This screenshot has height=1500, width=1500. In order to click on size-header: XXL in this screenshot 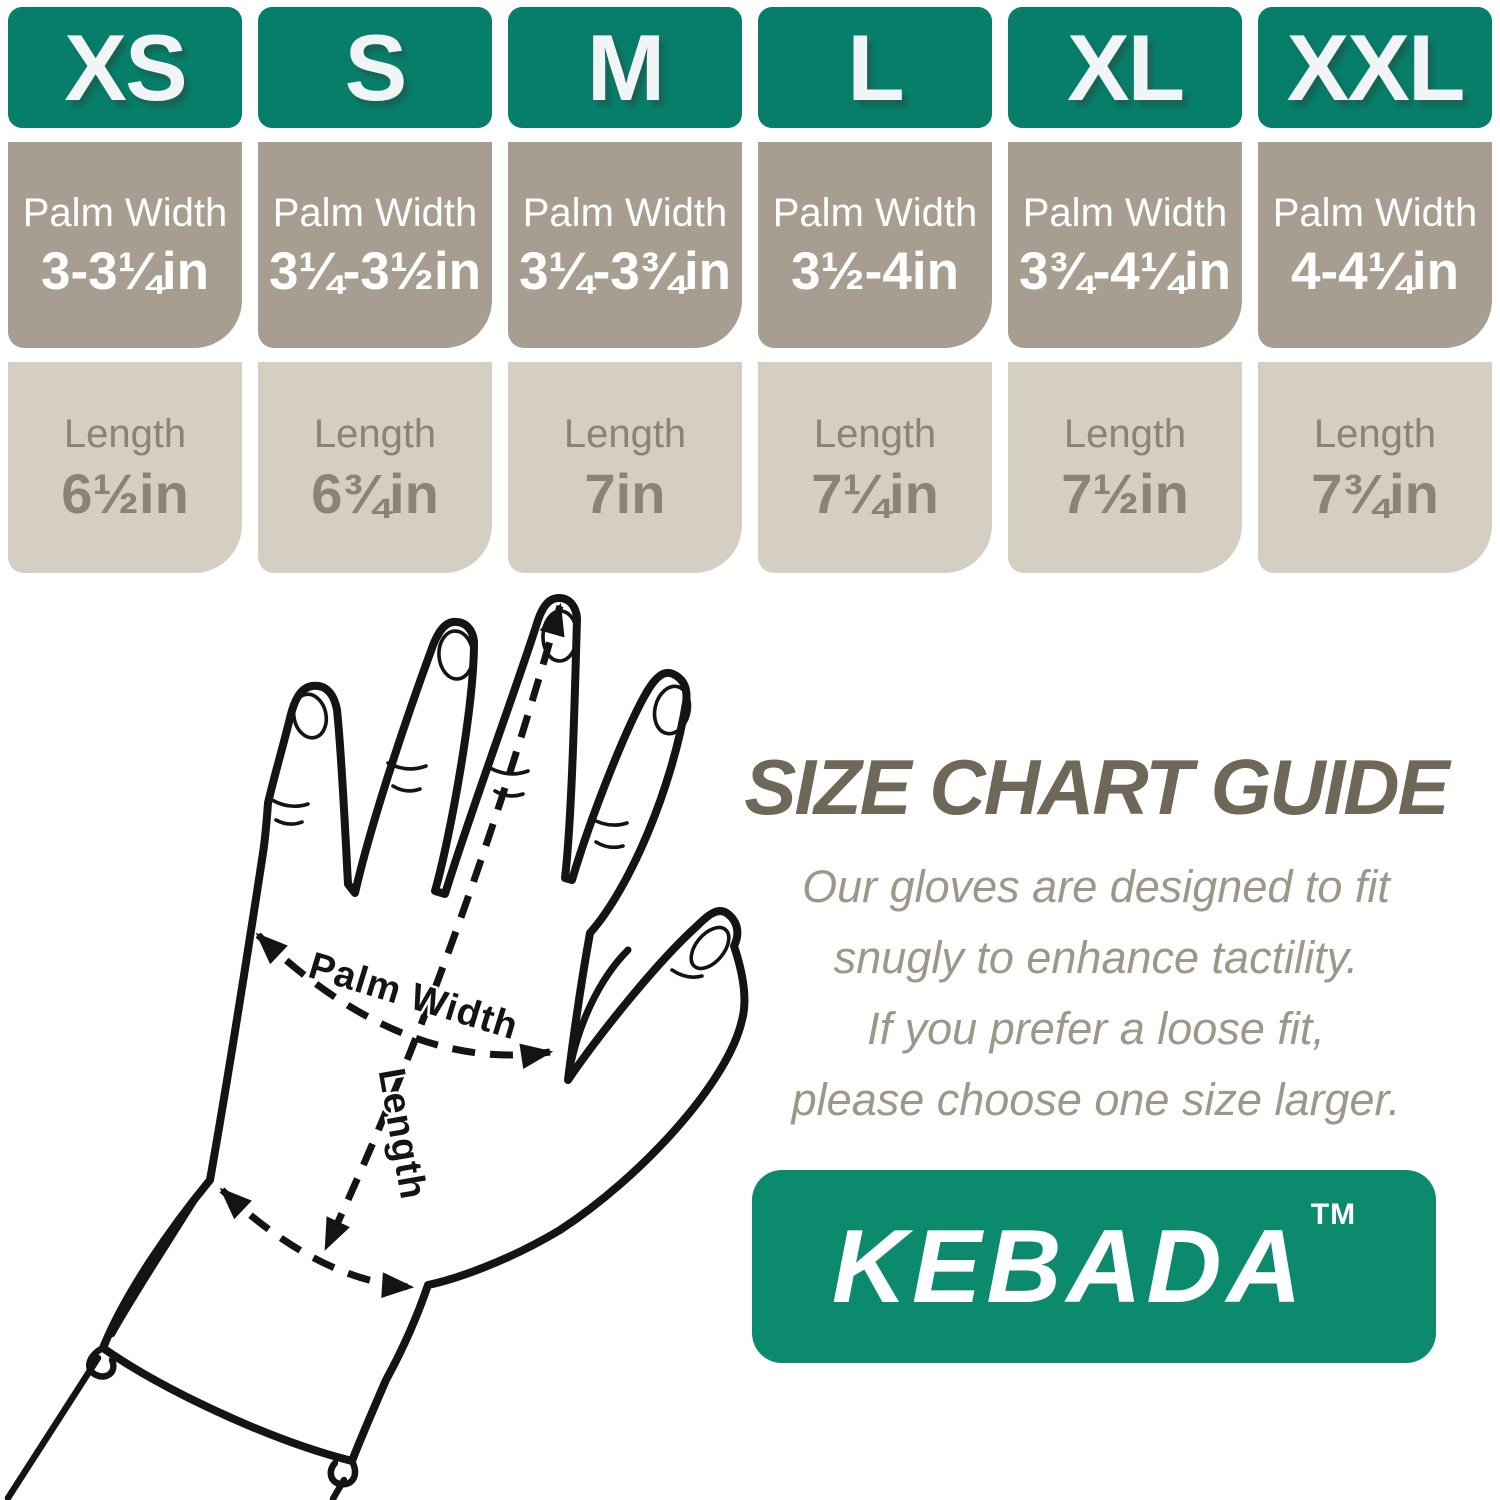, I will do `click(1375, 67)`.